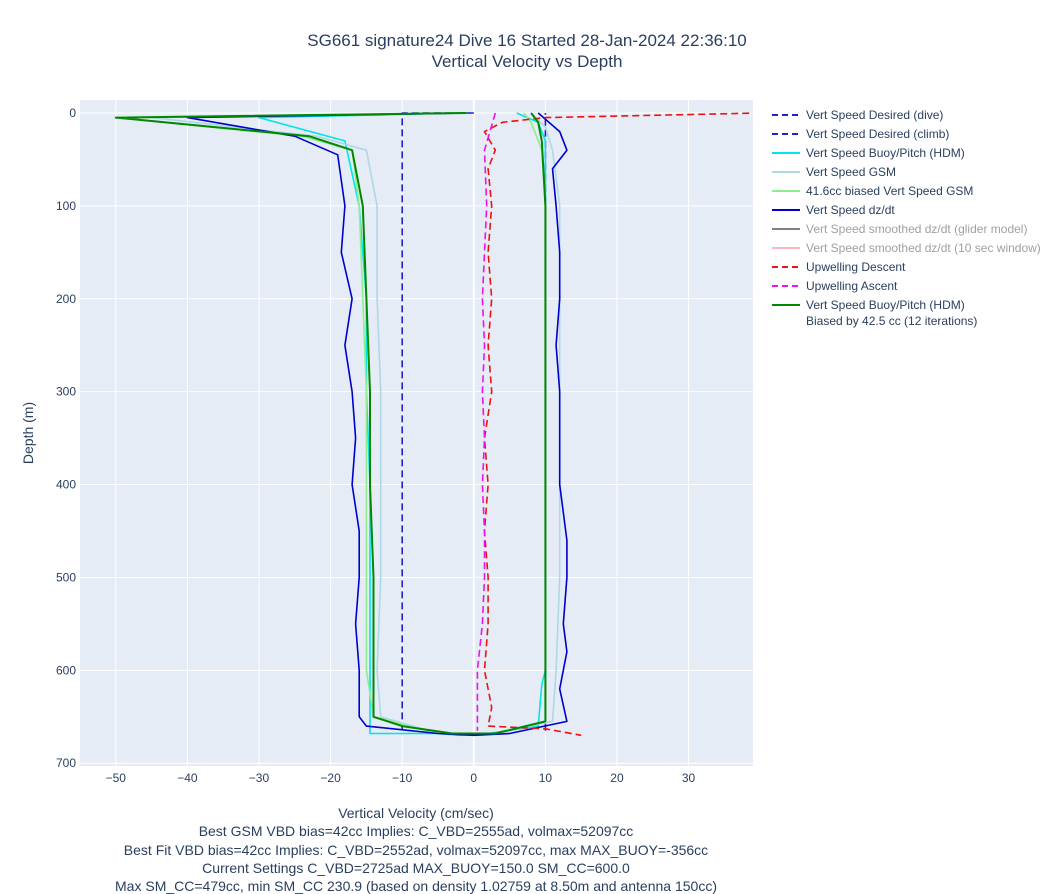 The width and height of the screenshot is (1058, 894). What do you see at coordinates (617, 778) in the screenshot?
I see `x-tick-label: 20` at bounding box center [617, 778].